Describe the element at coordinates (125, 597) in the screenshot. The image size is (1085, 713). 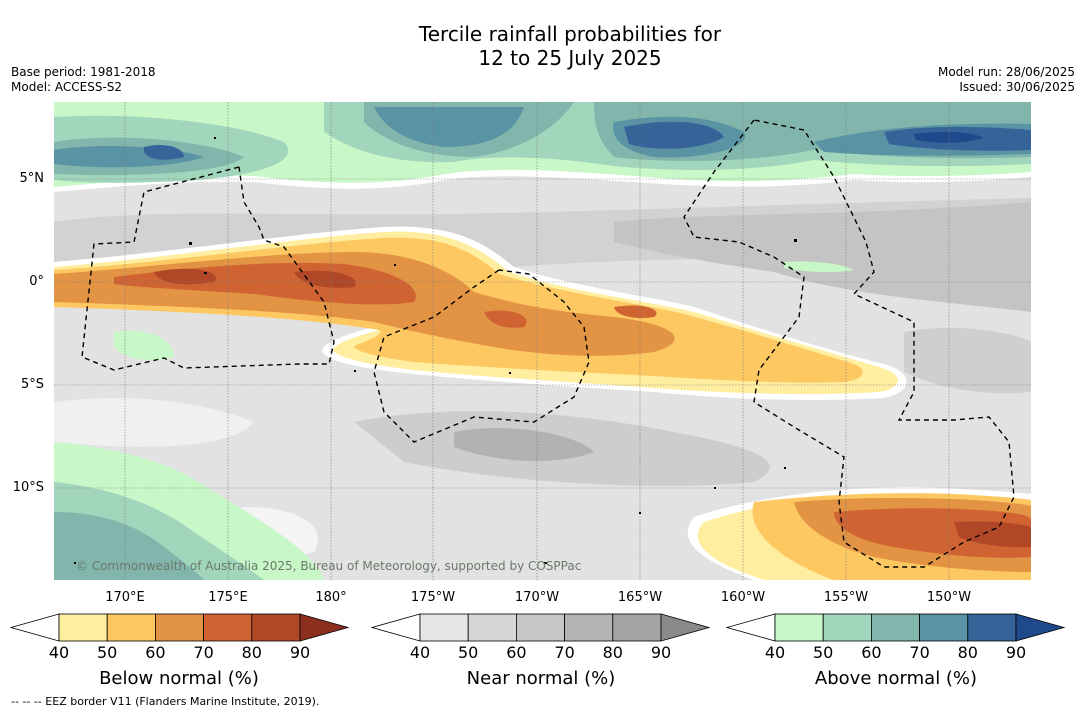
I see `lon-label-170e: 170°E` at that location.